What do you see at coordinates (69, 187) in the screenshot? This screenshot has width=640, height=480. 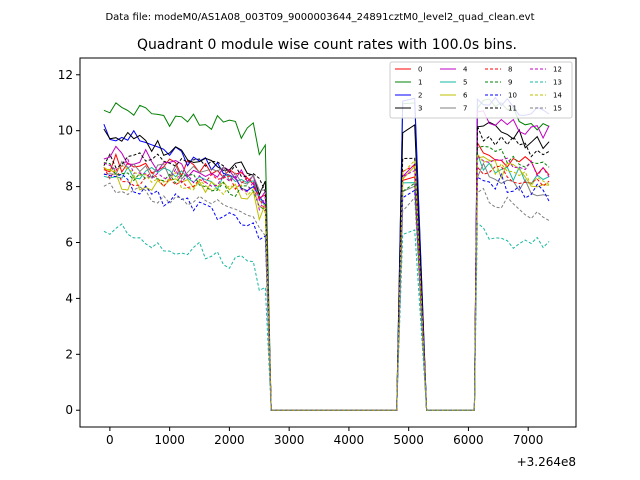 I see `y-tick-label: 8` at bounding box center [69, 187].